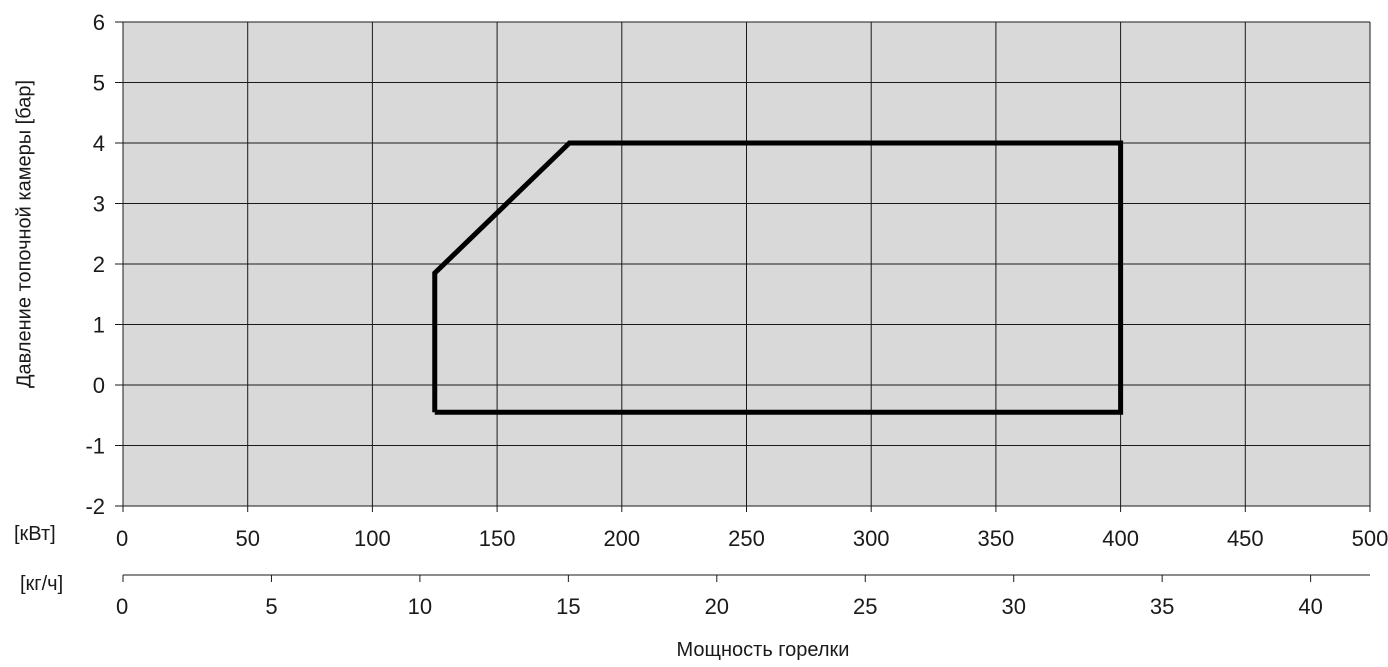 Image resolution: width=1388 pixels, height=667 pixels. I want to click on y-tick-label: 0, so click(99, 385).